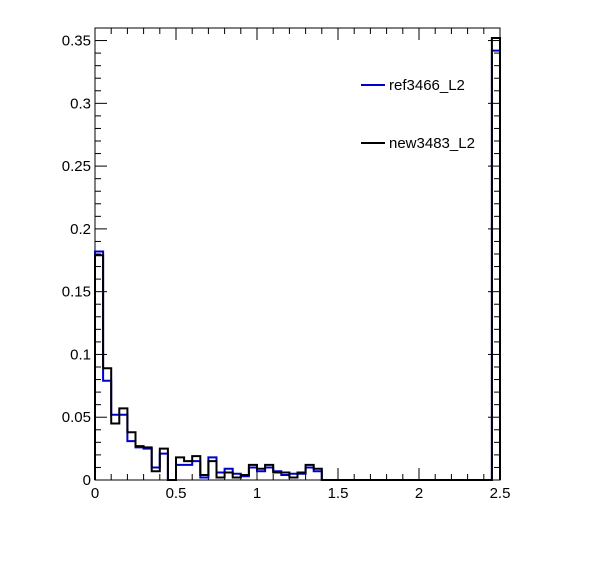 The height and width of the screenshot is (572, 596). I want to click on x-tick-label: 2, so click(419, 493).